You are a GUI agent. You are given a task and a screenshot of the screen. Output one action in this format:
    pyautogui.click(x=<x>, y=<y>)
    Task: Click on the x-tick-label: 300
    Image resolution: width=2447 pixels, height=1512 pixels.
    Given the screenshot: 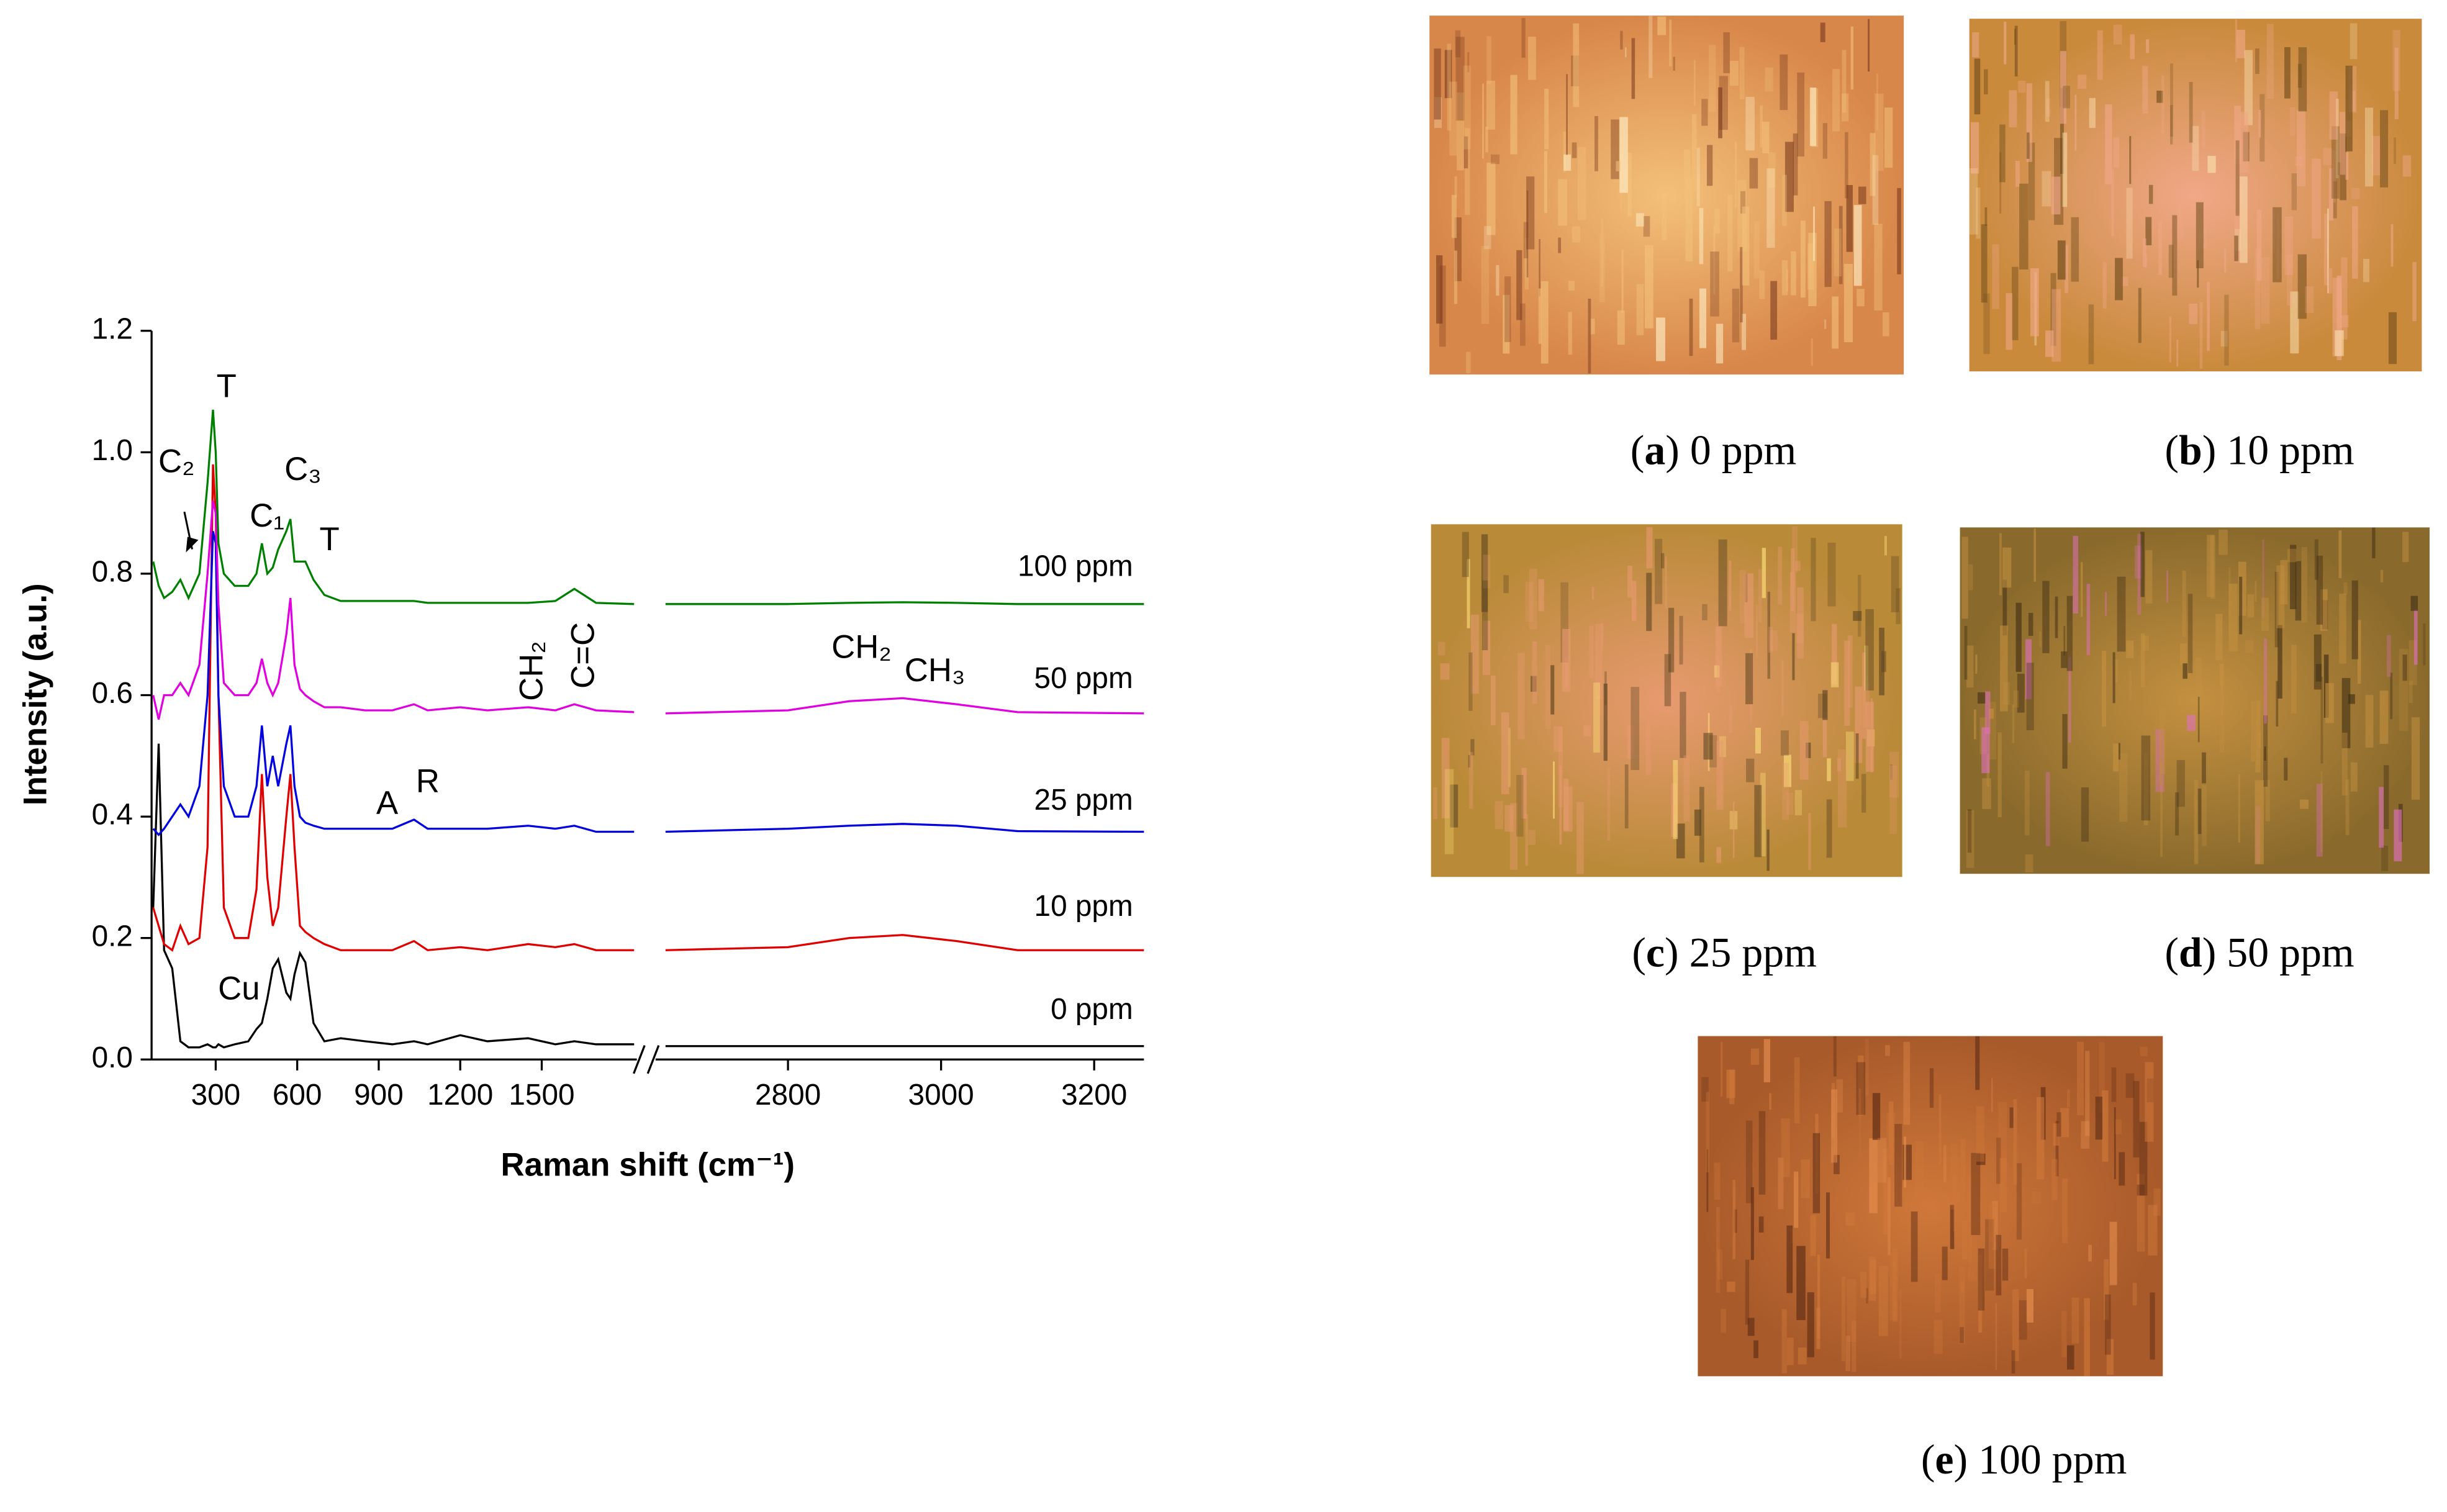 What is the action you would take?
    pyautogui.click(x=216, y=1095)
    